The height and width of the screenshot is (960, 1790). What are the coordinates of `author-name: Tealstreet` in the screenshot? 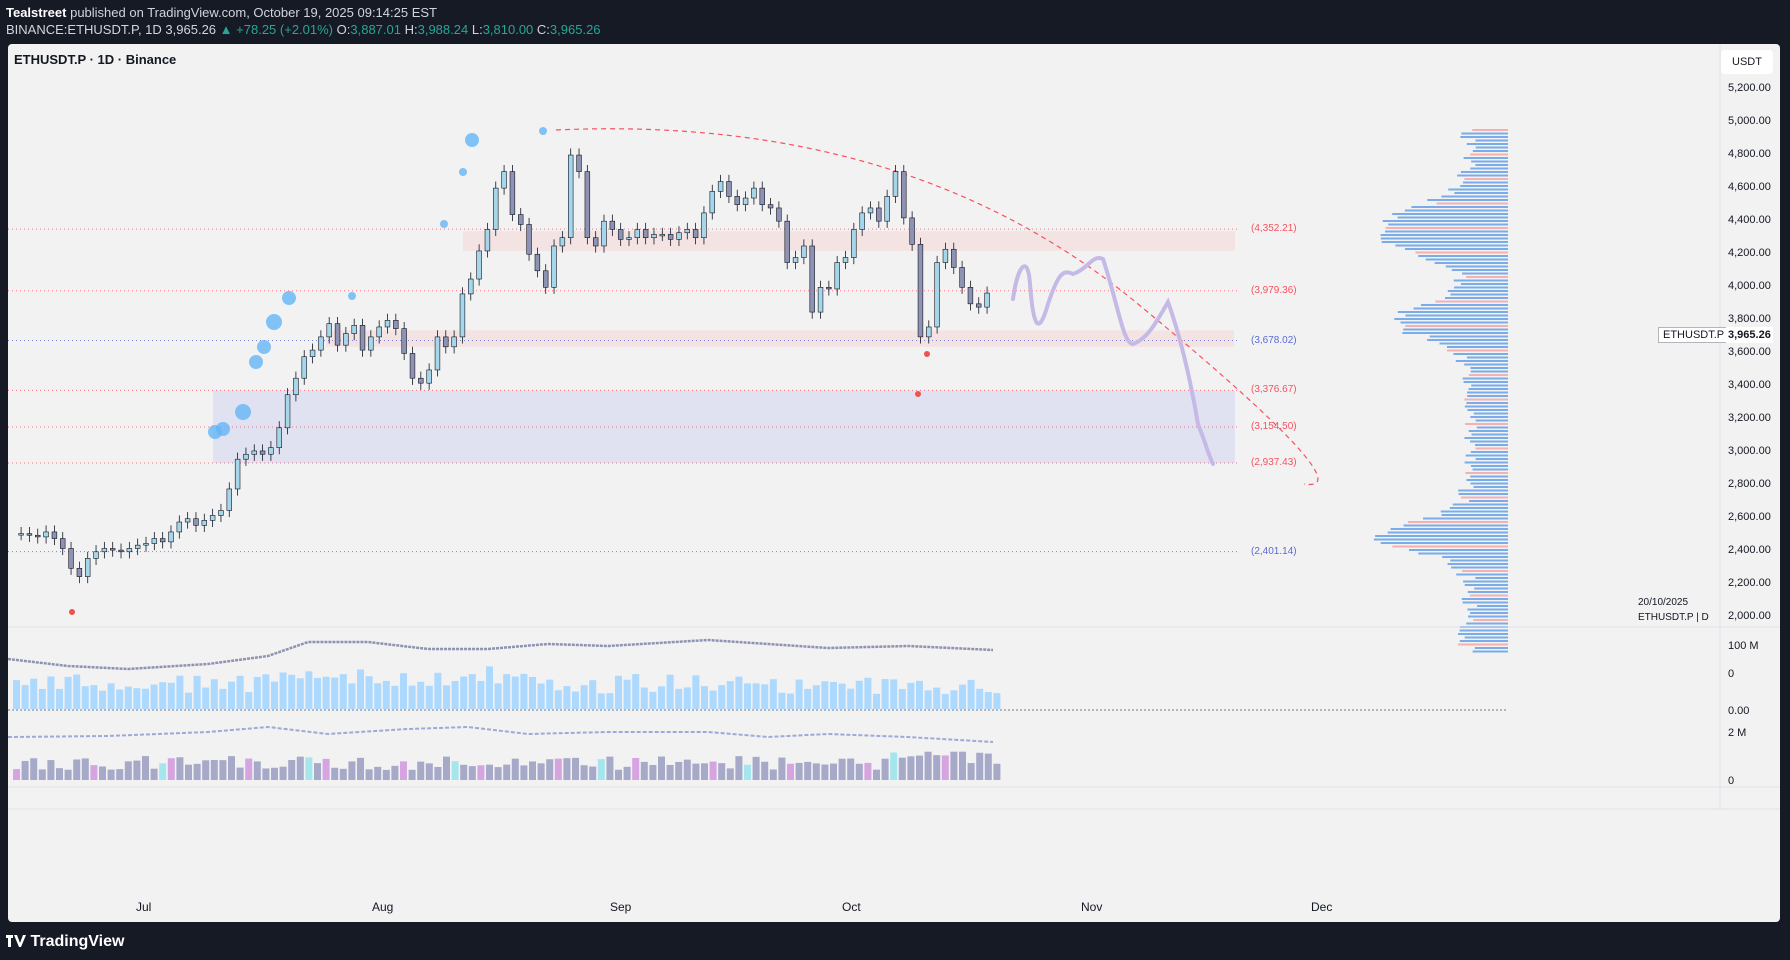 It's located at (36, 12).